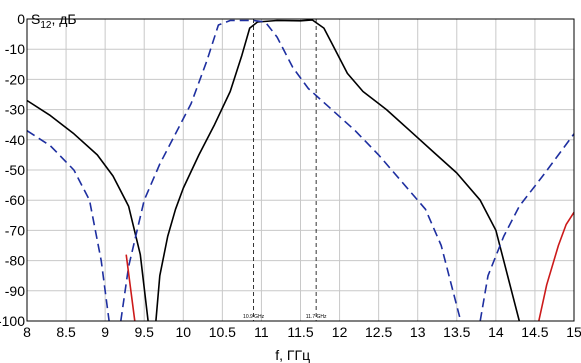 This screenshot has width=581, height=363. I want to click on x-tick-label-1: 8.5, so click(66, 332).